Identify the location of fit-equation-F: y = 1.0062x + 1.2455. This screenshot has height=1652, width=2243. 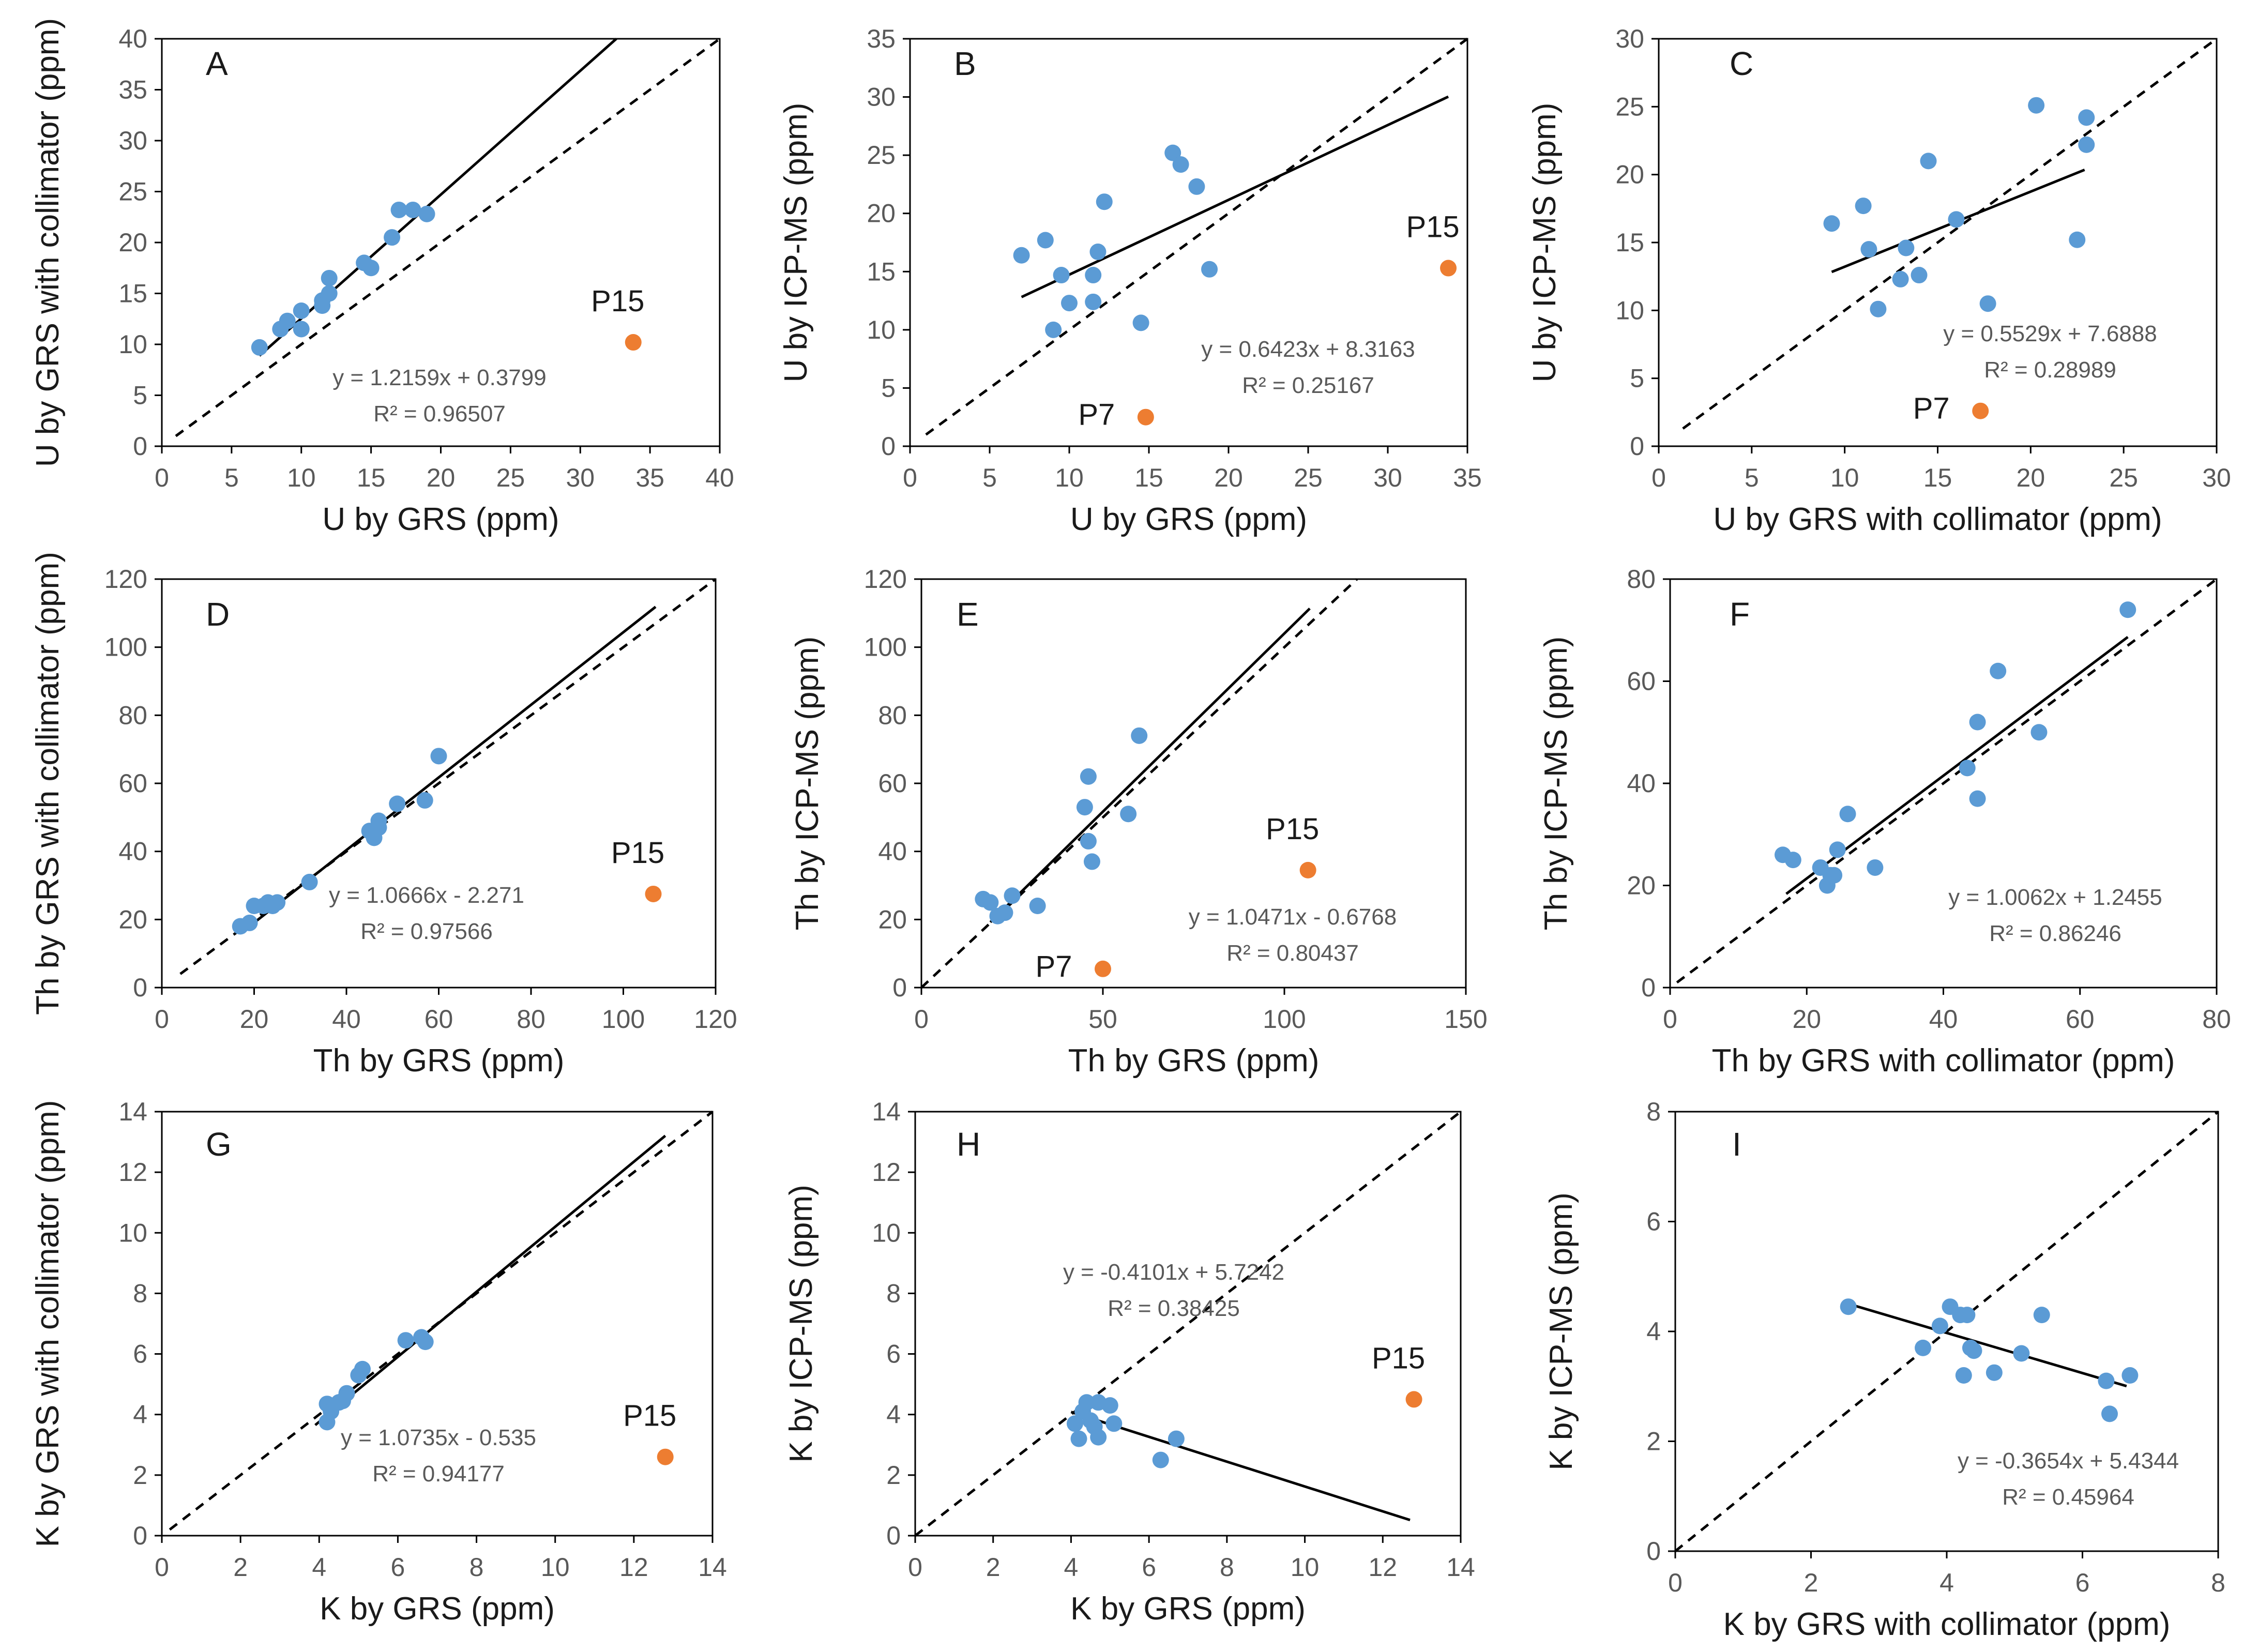
(2055, 897).